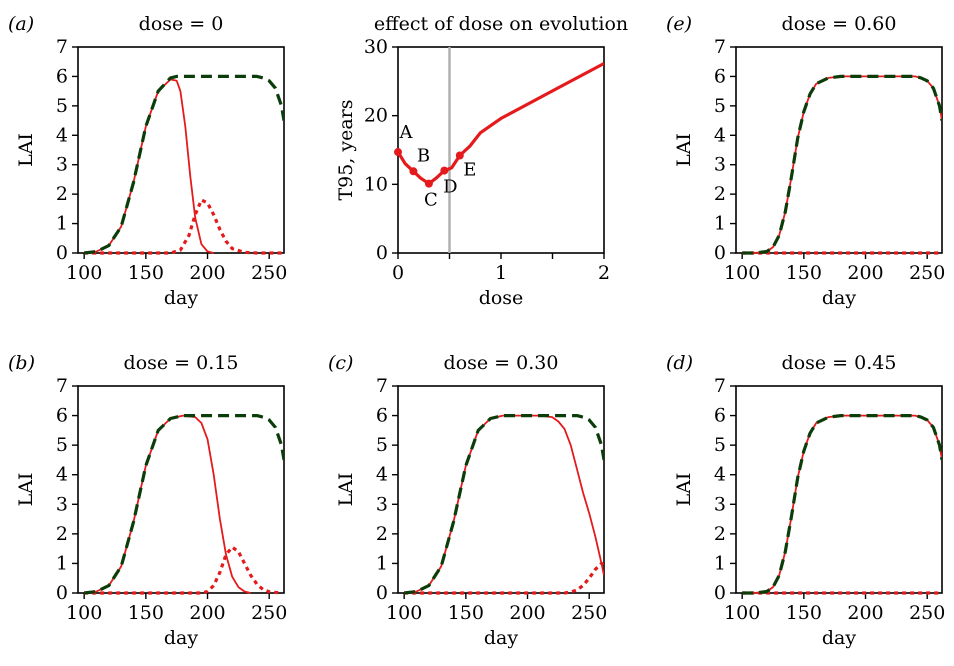 The width and height of the screenshot is (954, 666). I want to click on panel-letter: (d), so click(679, 363).